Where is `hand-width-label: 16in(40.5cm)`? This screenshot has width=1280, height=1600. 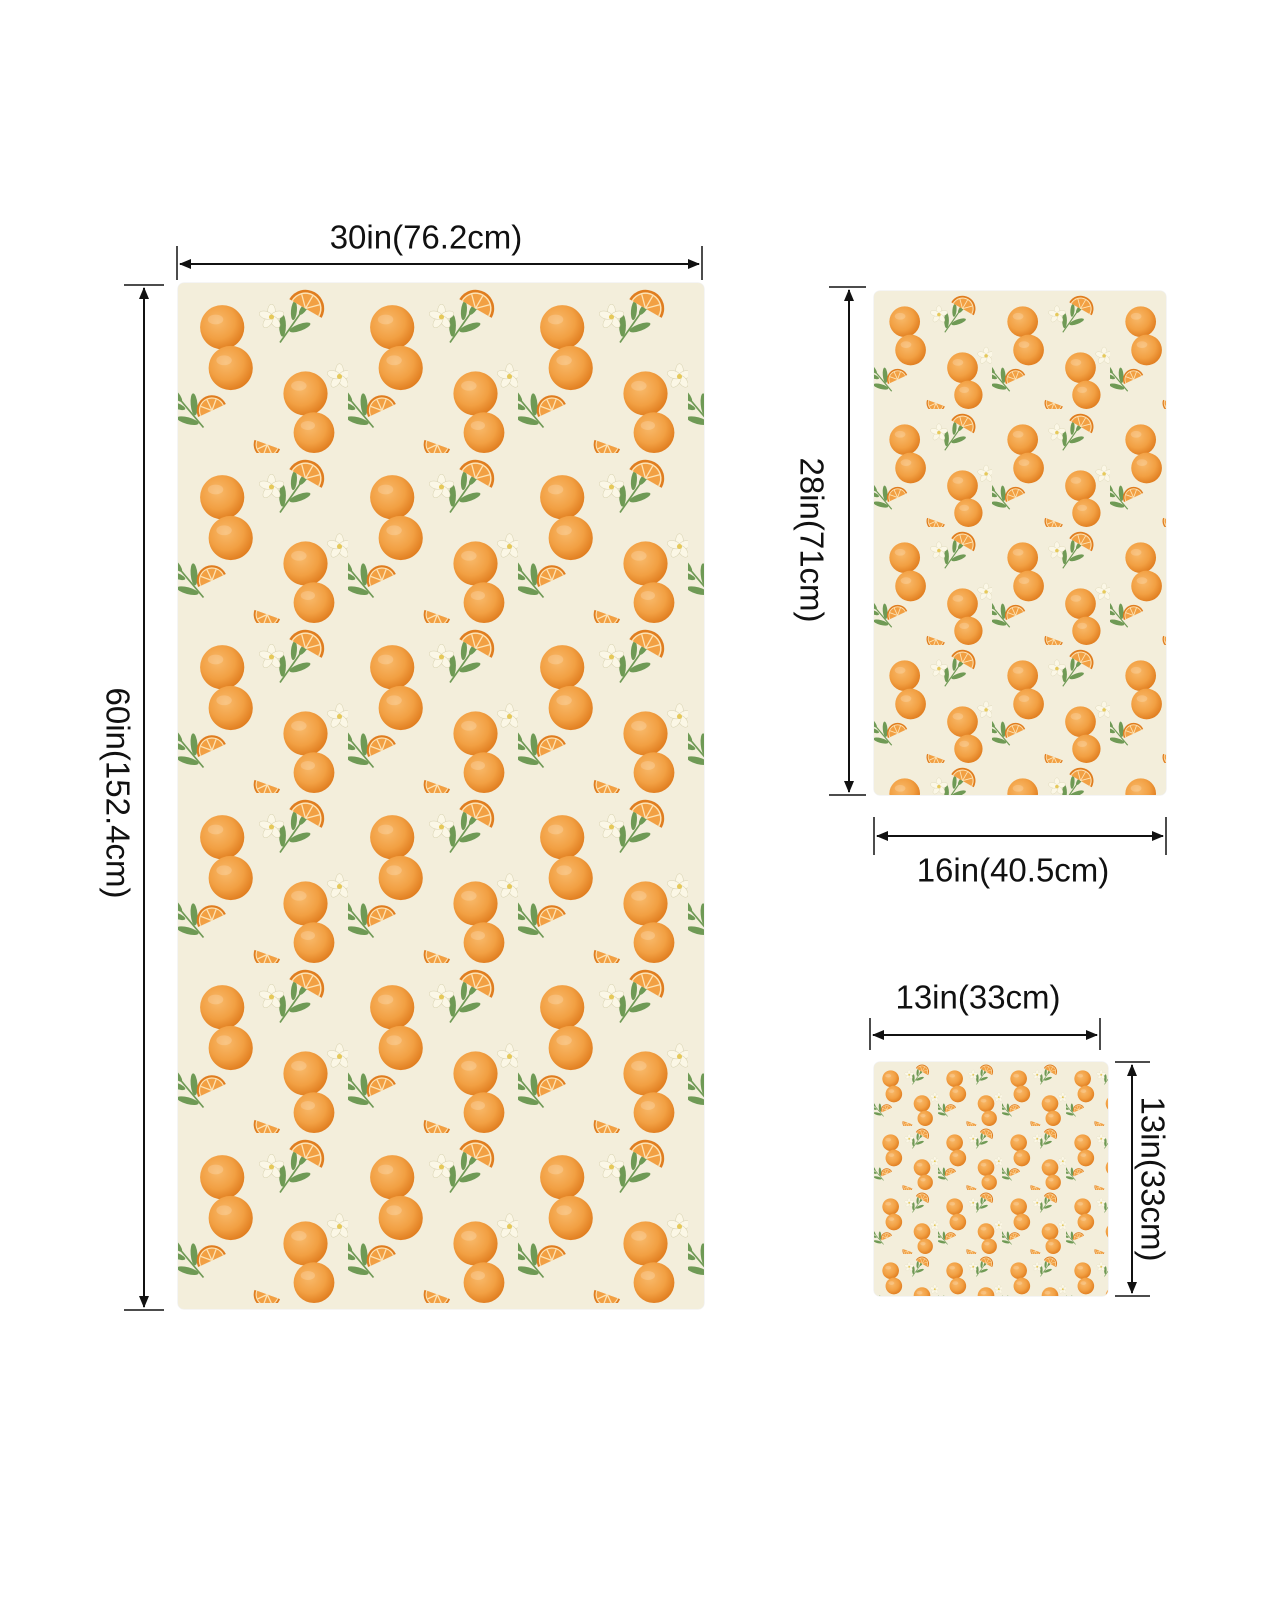 hand-width-label: 16in(40.5cm) is located at coordinates (1013, 870).